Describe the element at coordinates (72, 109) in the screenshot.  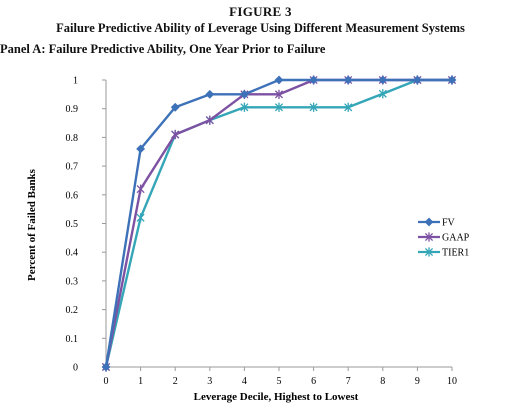
I see `y-tick-label: 0.9` at that location.